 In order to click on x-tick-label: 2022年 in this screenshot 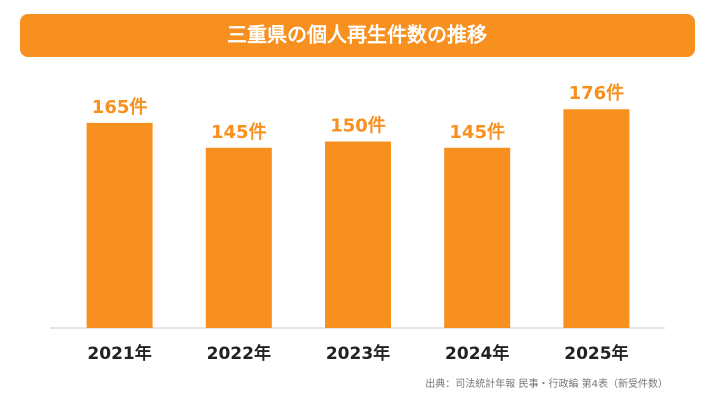, I will do `click(239, 353)`.